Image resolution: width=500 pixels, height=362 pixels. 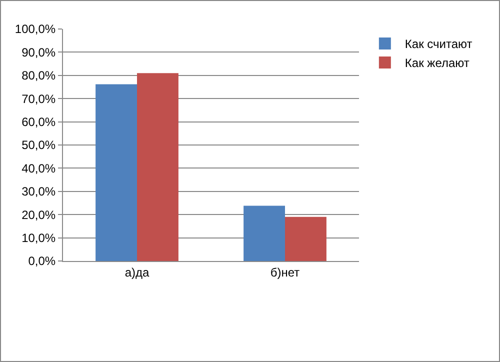 What do you see at coordinates (39, 168) in the screenshot?
I see `y-tick-label: 40,0%` at bounding box center [39, 168].